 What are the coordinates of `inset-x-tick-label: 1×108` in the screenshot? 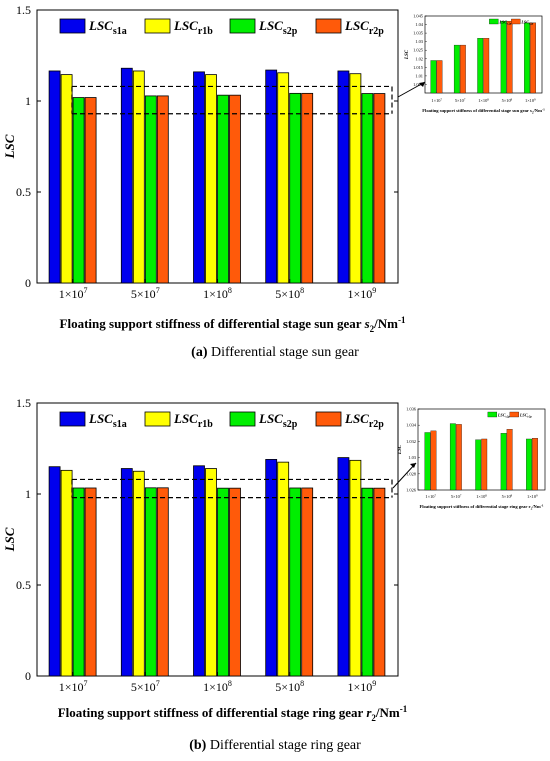 It's located at (481, 497).